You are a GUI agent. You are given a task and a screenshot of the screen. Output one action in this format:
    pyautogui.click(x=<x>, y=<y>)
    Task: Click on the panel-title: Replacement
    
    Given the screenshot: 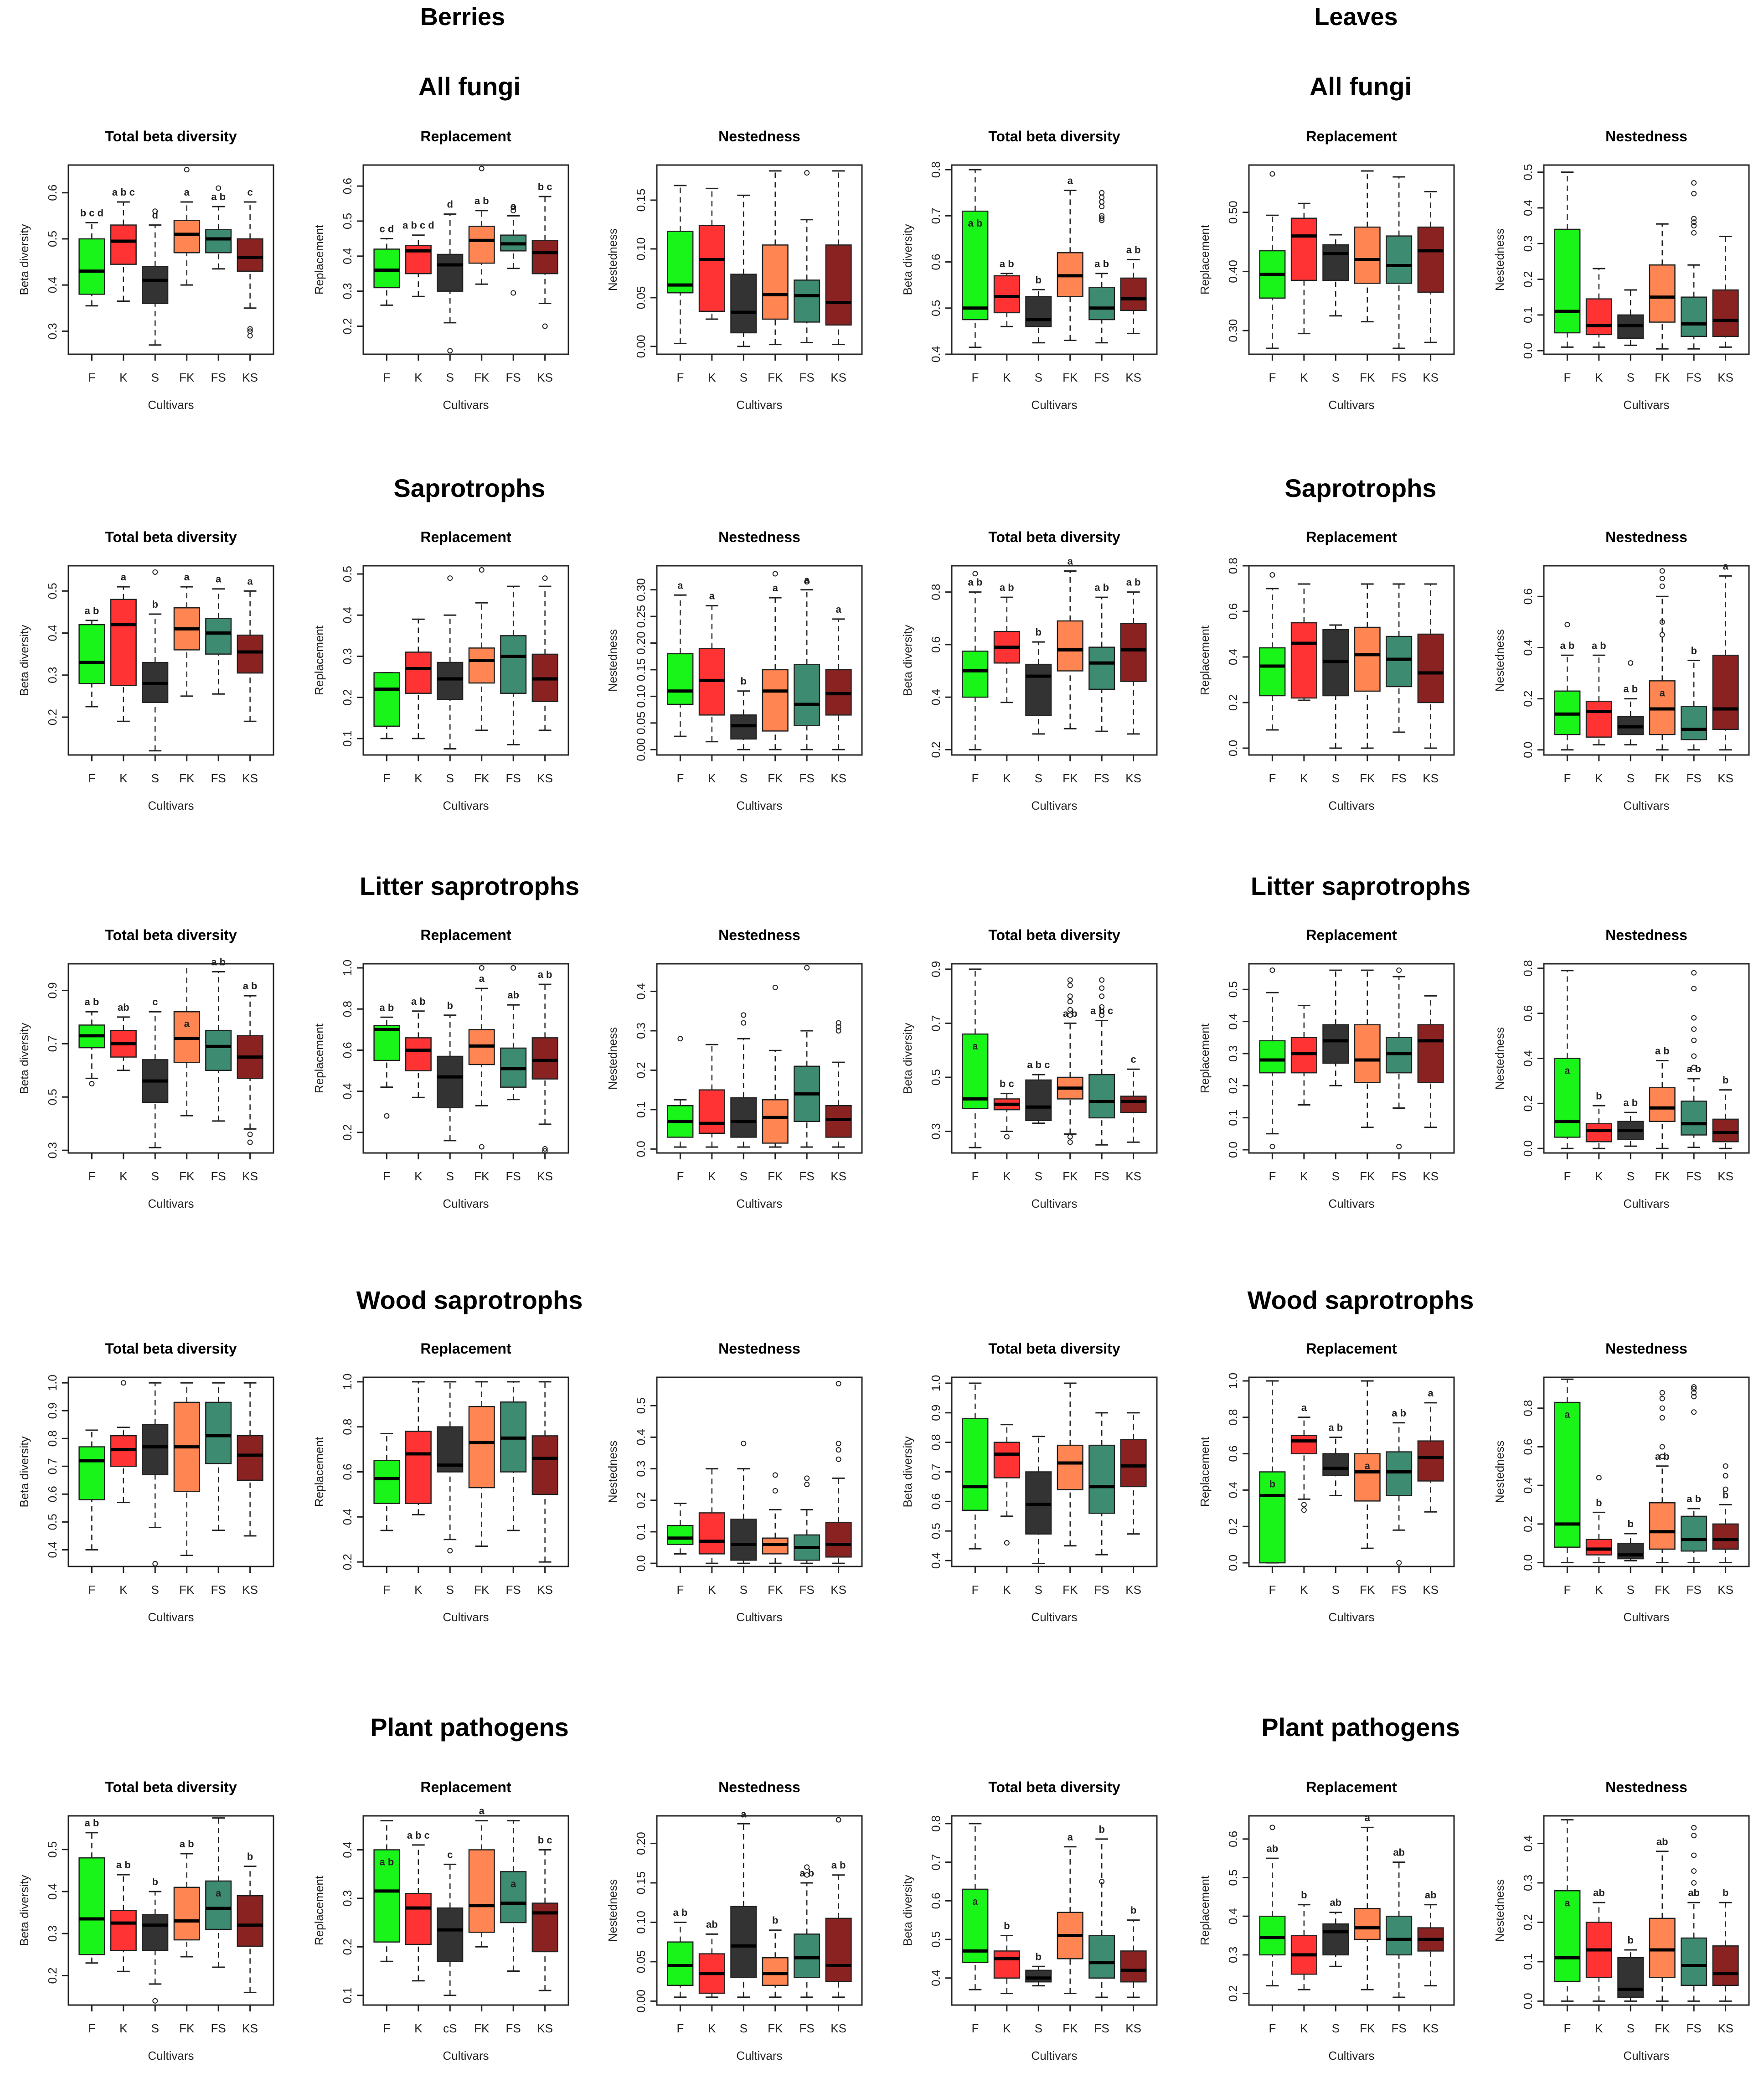 What is the action you would take?
    pyautogui.click(x=465, y=136)
    